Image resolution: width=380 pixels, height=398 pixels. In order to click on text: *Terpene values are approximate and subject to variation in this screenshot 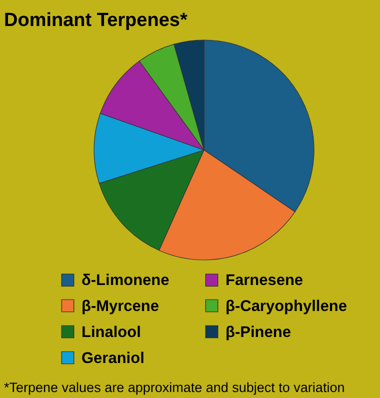, I will do `click(174, 387)`.